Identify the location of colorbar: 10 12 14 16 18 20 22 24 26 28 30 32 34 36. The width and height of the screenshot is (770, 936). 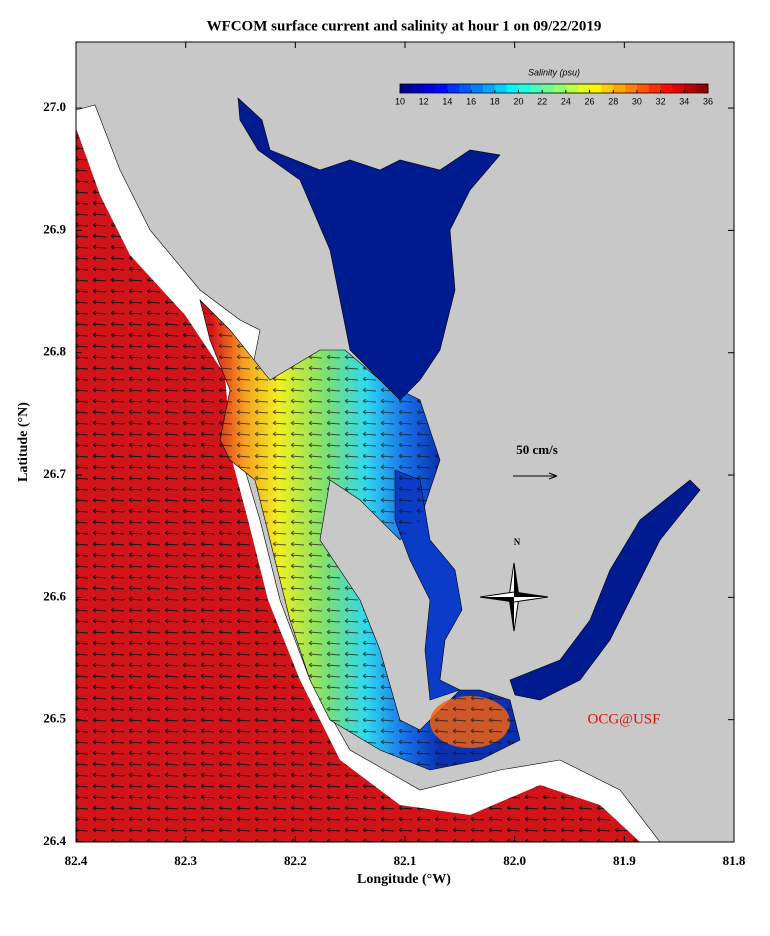
(554, 94).